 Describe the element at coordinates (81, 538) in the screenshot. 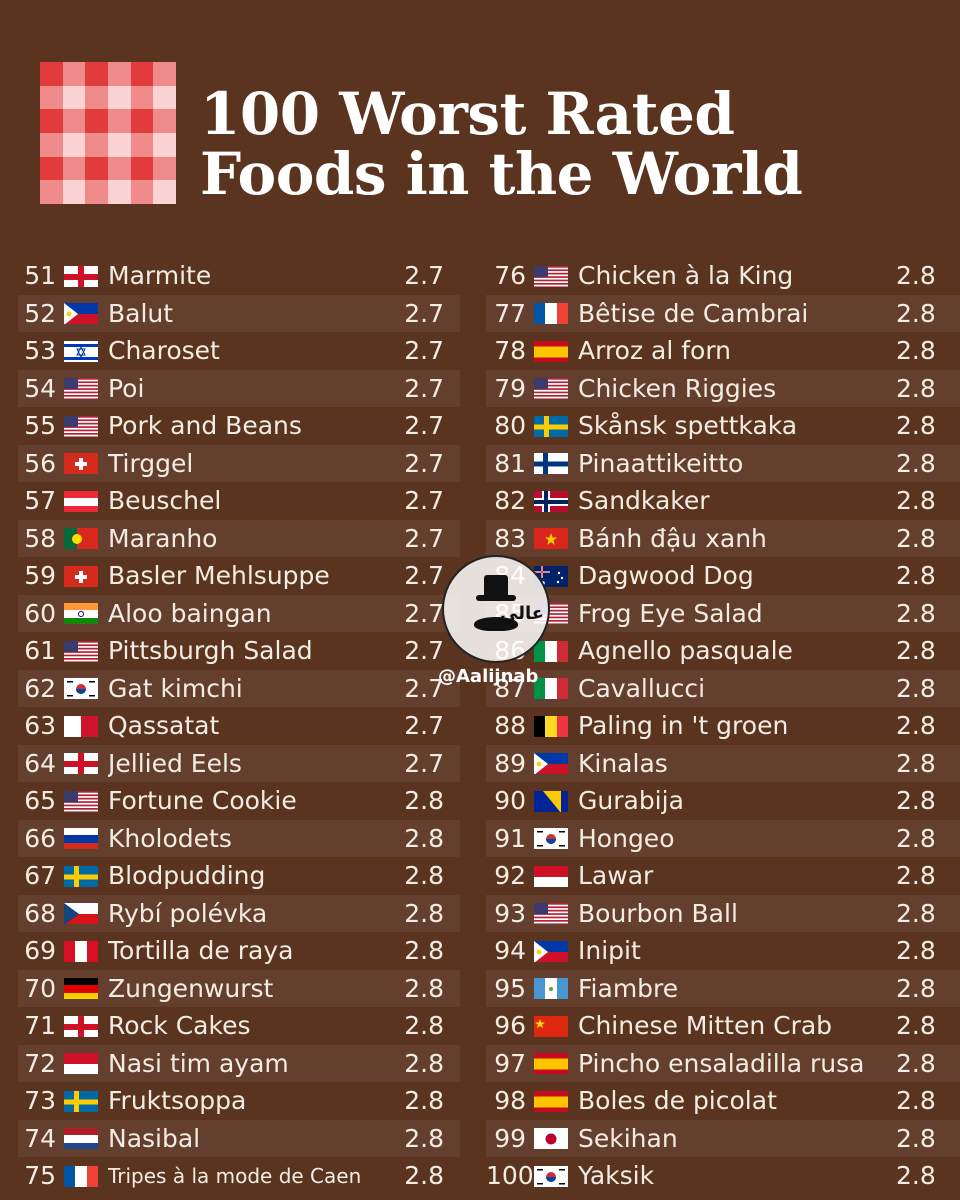

I see `portugal-flag-icon` at that location.